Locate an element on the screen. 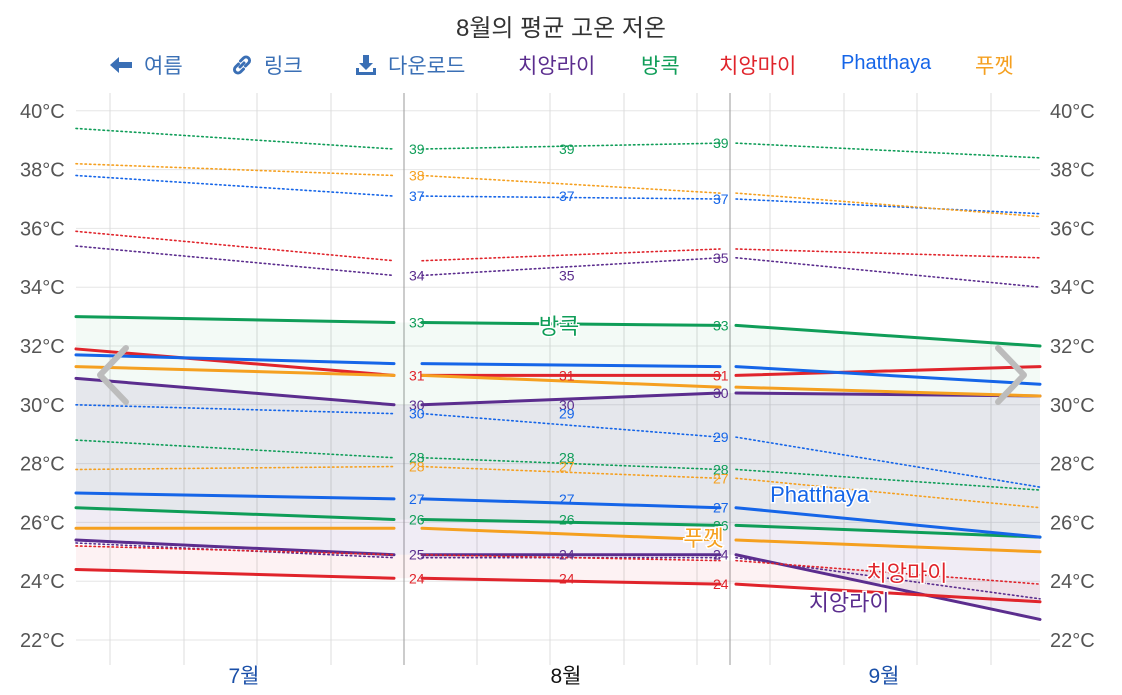 This screenshot has width=1122, height=695. legend-label-phuket: 푸껫 is located at coordinates (994, 66).